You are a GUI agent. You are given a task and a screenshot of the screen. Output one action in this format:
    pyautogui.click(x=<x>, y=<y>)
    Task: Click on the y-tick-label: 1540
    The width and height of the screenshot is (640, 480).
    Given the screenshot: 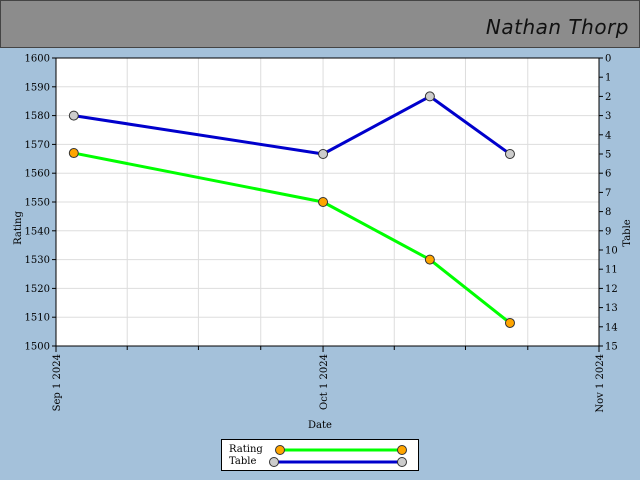 What is the action you would take?
    pyautogui.click(x=37, y=231)
    